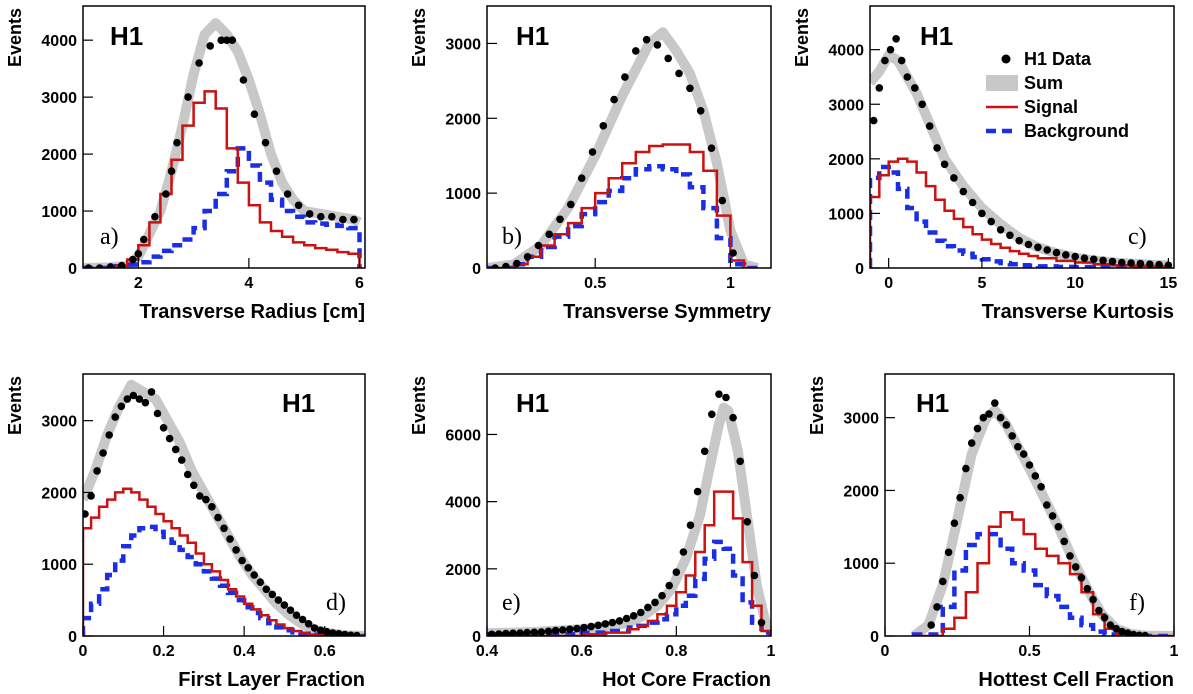  What do you see at coordinates (981, 283) in the screenshot?
I see `x-tick-label: 5` at bounding box center [981, 283].